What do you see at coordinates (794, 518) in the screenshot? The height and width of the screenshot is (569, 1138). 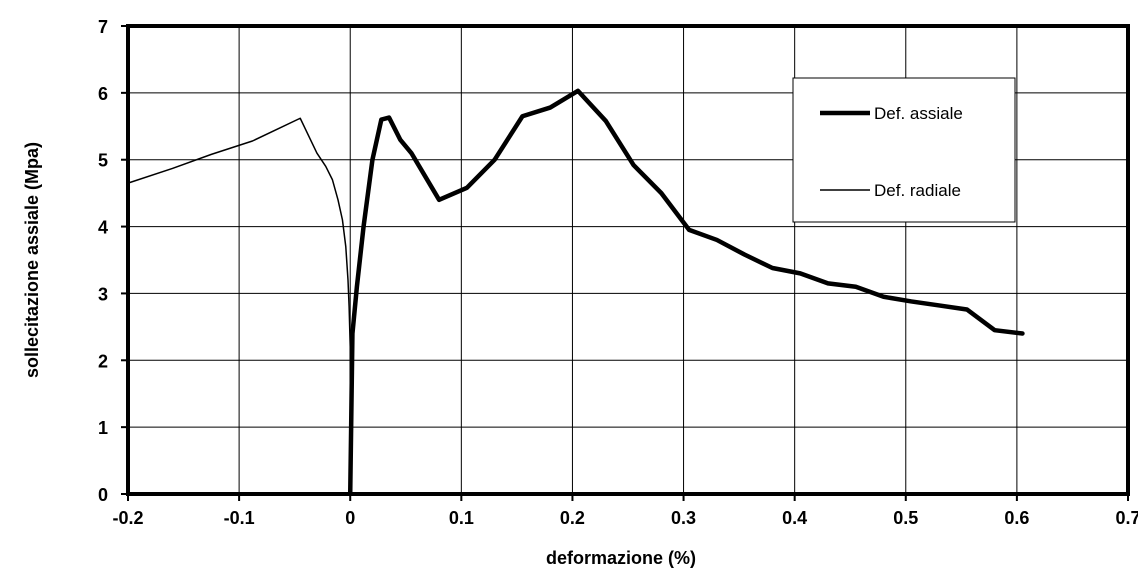 I see `x-tick-label: 0.4` at bounding box center [794, 518].